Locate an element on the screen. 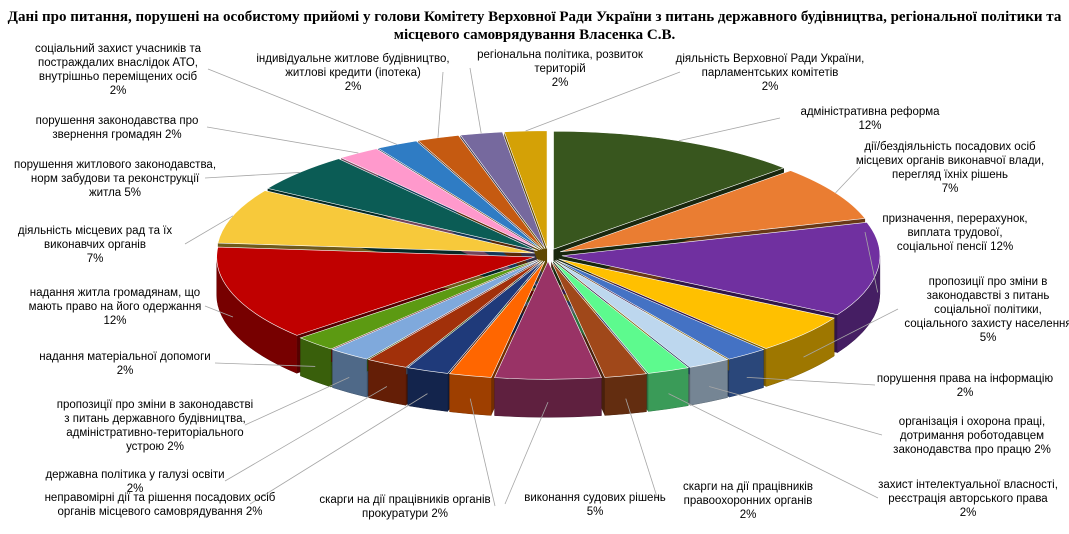 Image resolution: width=1069 pixels, height=534 pixels. slice-label-0: адміністративна реформа 12% is located at coordinates (870, 119).